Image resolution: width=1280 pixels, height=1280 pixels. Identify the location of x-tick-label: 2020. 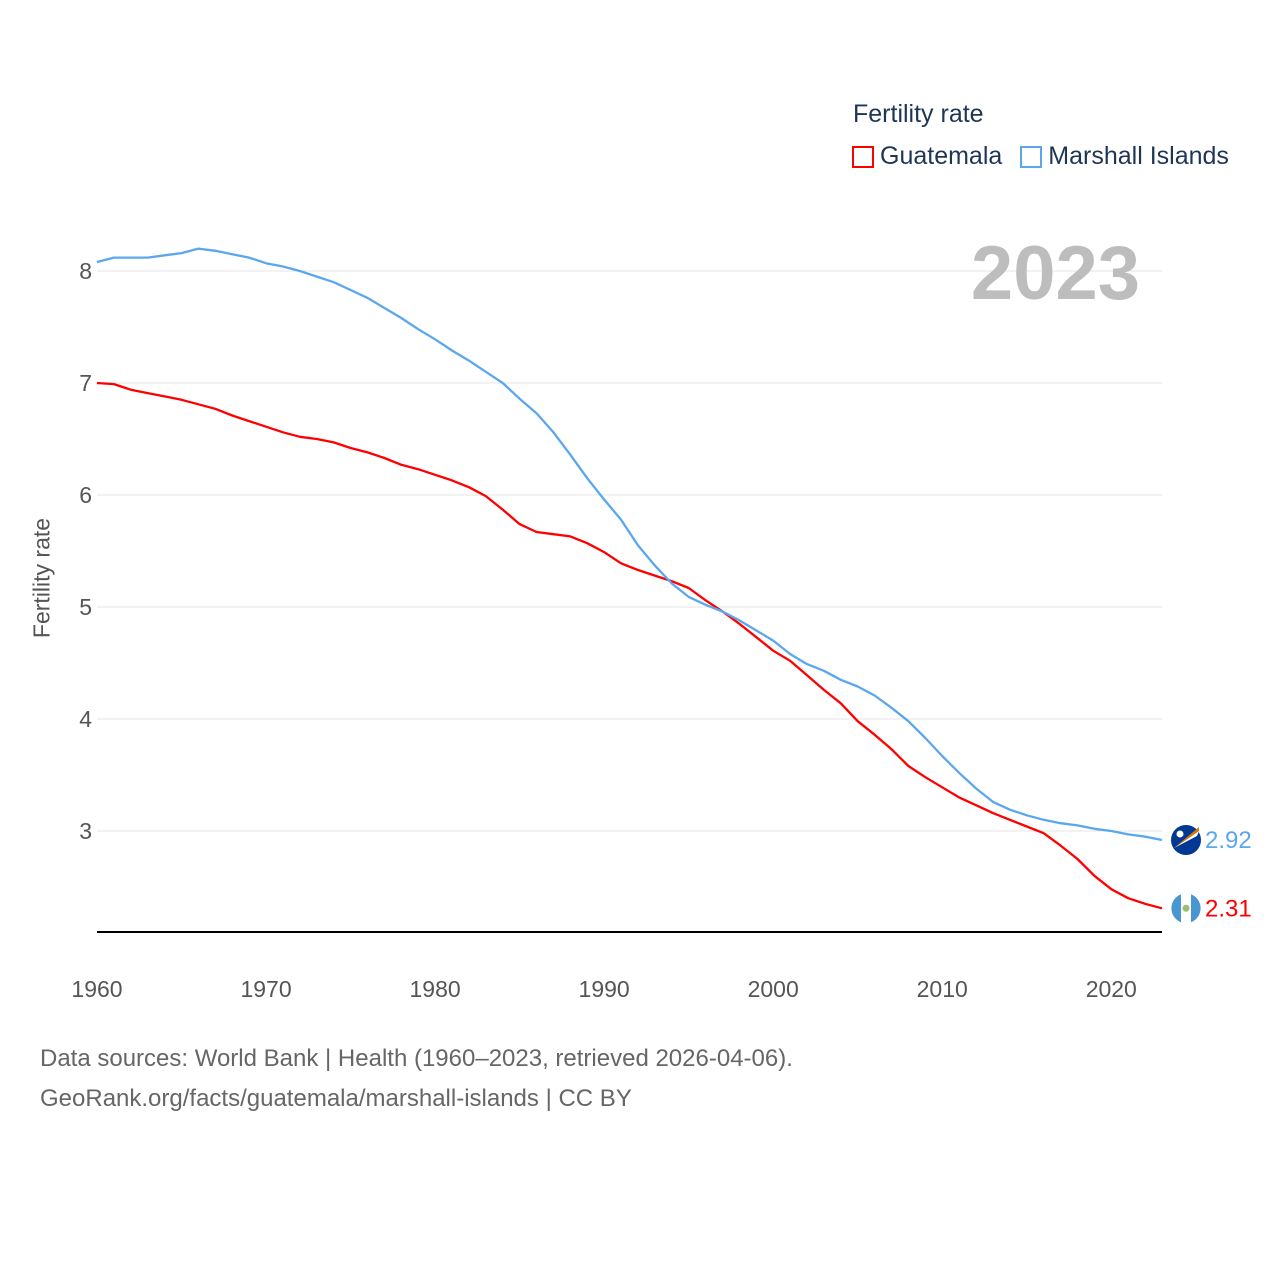
(1111, 989).